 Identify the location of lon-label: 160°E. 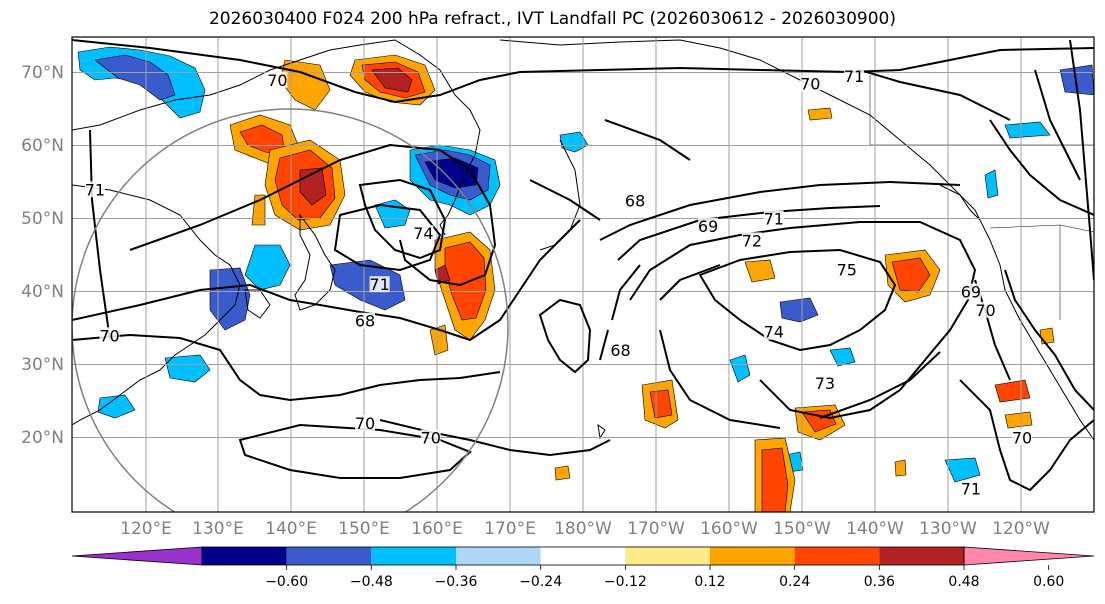
(437, 529).